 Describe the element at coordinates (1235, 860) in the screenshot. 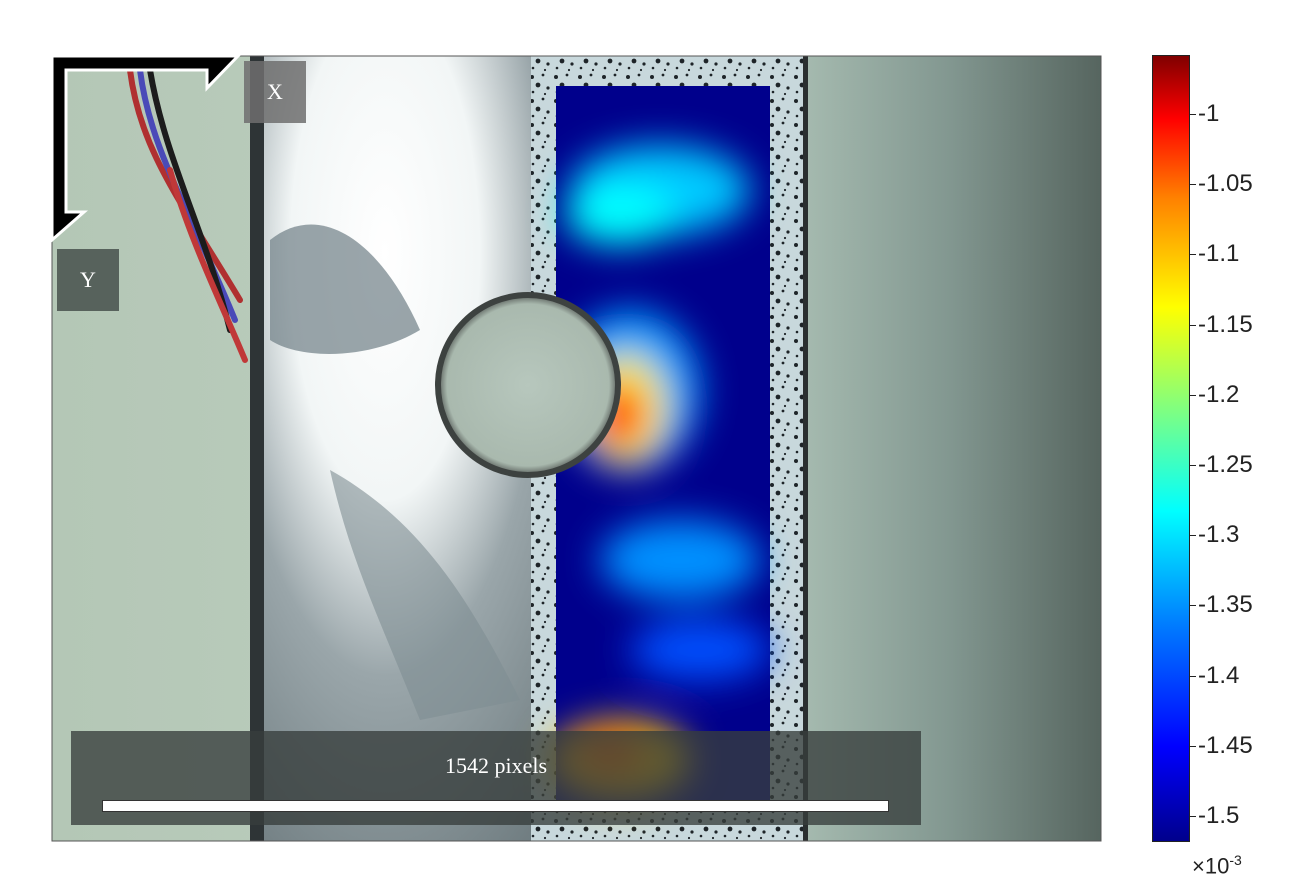

I see `multiplier-exponent: -3` at that location.